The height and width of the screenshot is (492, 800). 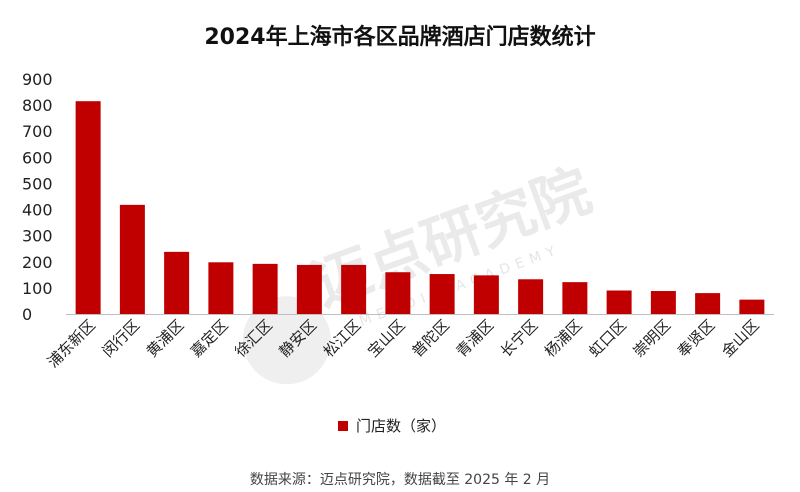 I want to click on legend: 门店数（家）, so click(x=392, y=426).